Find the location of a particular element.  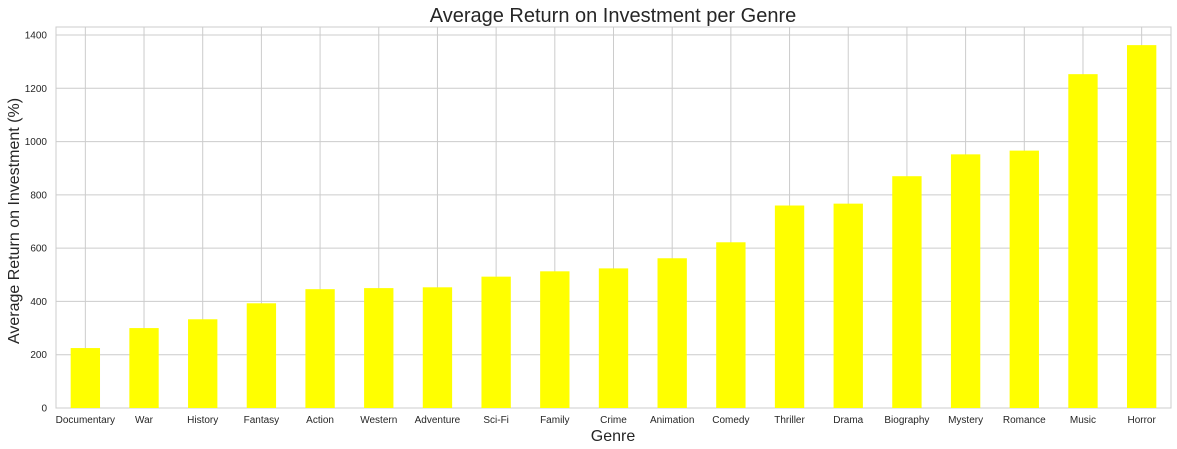

x-tick-label: Biography is located at coordinates (906, 420).